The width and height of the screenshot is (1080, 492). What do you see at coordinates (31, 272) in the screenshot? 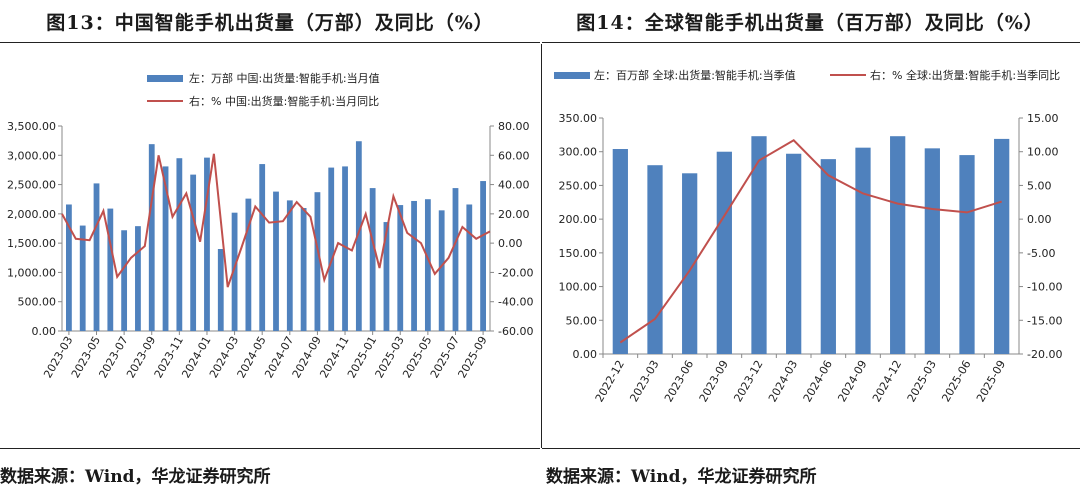
I see `y-tick-label-left: 1,000.00` at bounding box center [31, 272].